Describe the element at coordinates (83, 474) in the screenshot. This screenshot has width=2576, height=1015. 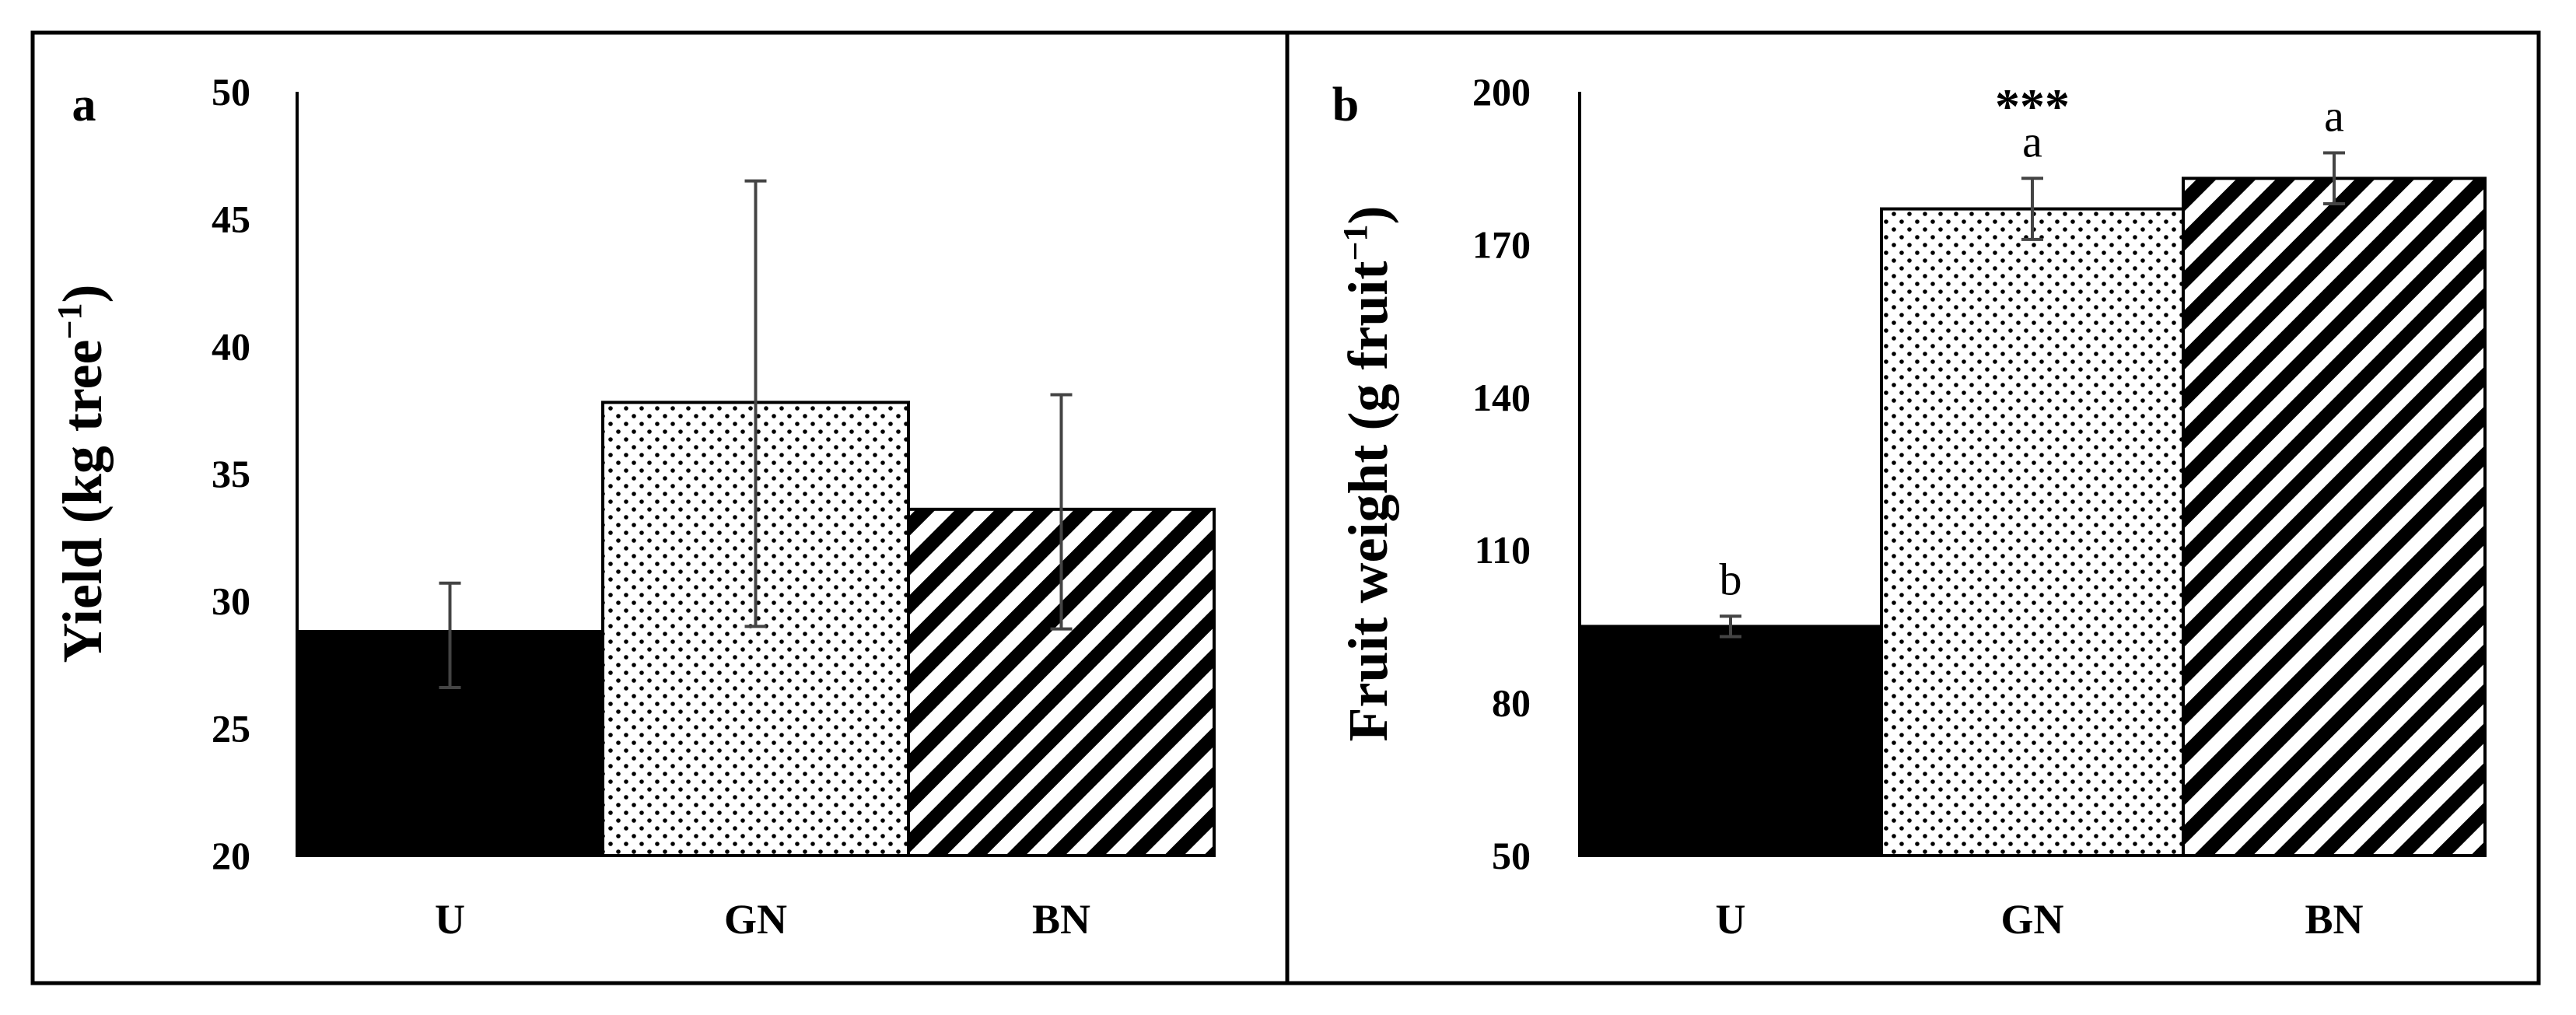
I see `y-axis-label: Yield (kg tree−1)` at that location.